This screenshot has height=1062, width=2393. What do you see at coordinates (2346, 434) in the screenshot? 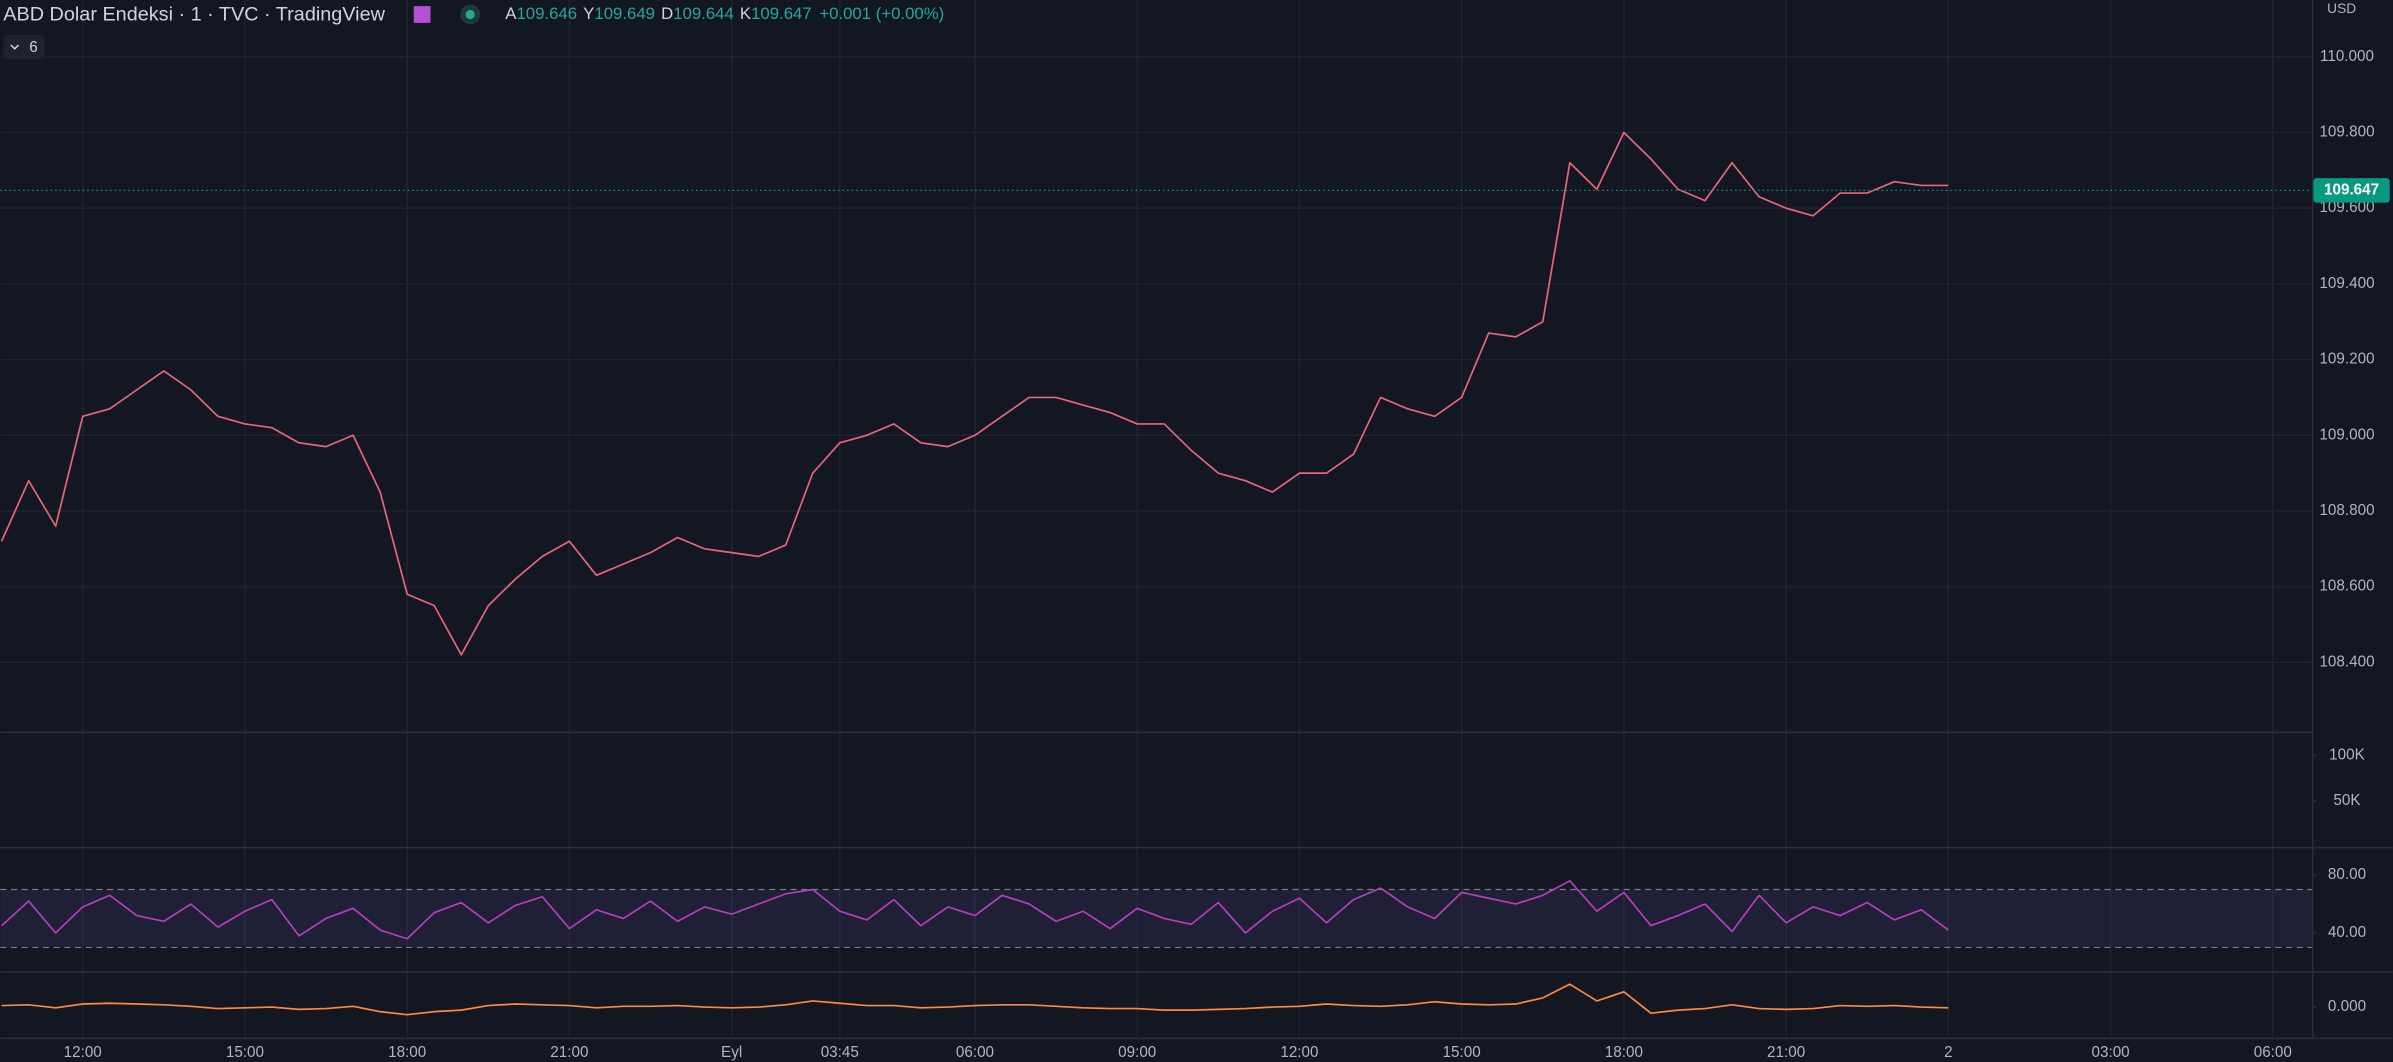
I see `y-tick-label: 109.000` at bounding box center [2346, 434].